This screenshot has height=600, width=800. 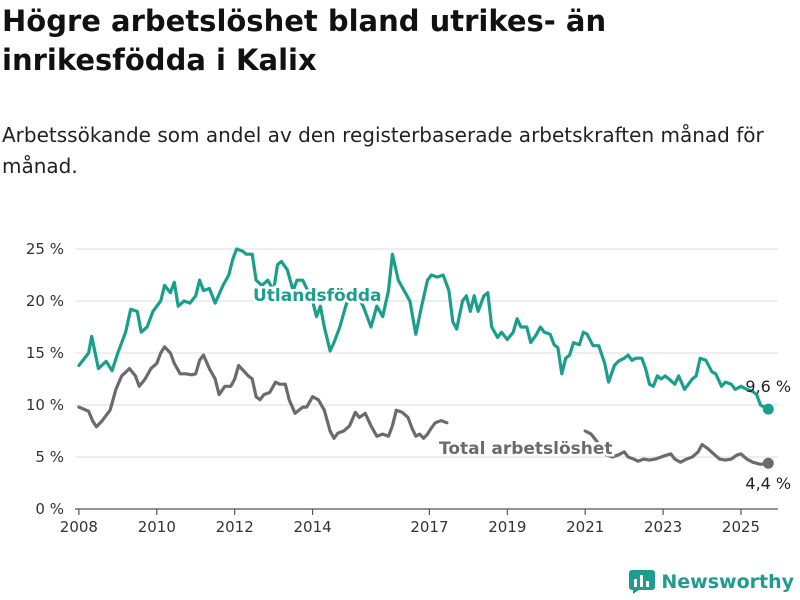 What do you see at coordinates (49, 457) in the screenshot?
I see `y-tick-label: 5 %` at bounding box center [49, 457].